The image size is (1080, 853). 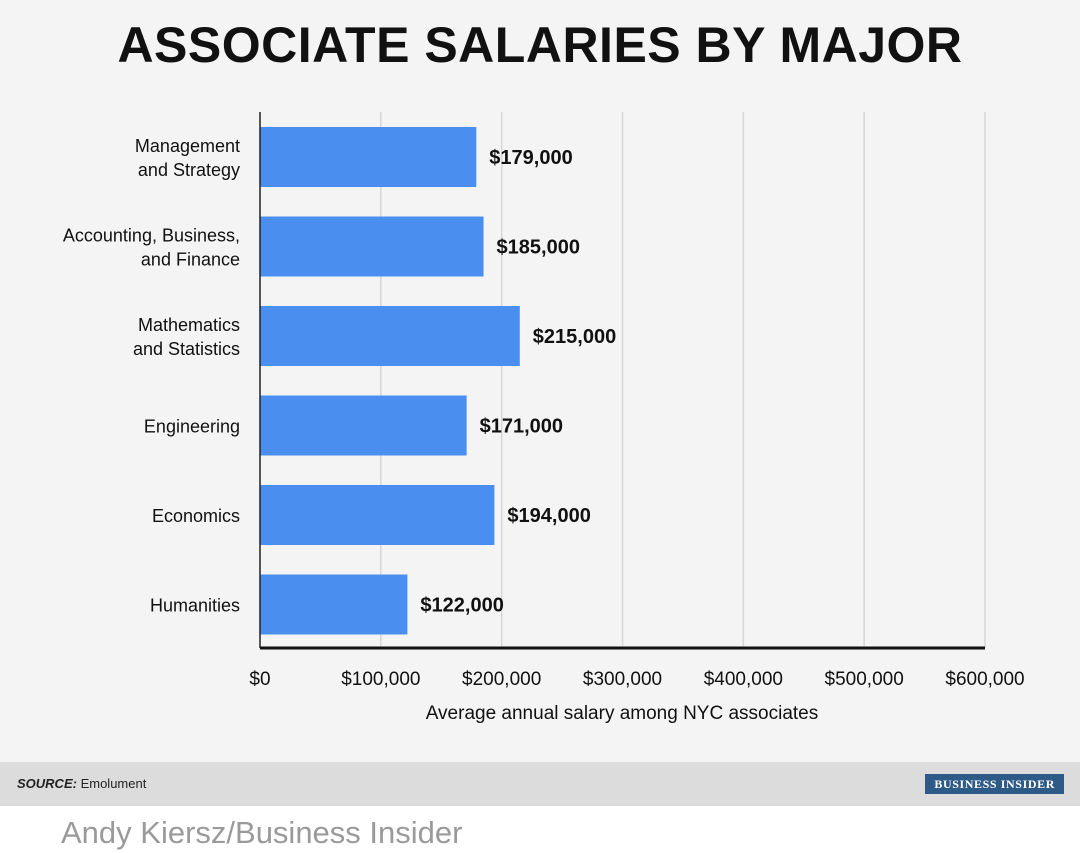 I want to click on data-label: $194,000, so click(x=548, y=516).